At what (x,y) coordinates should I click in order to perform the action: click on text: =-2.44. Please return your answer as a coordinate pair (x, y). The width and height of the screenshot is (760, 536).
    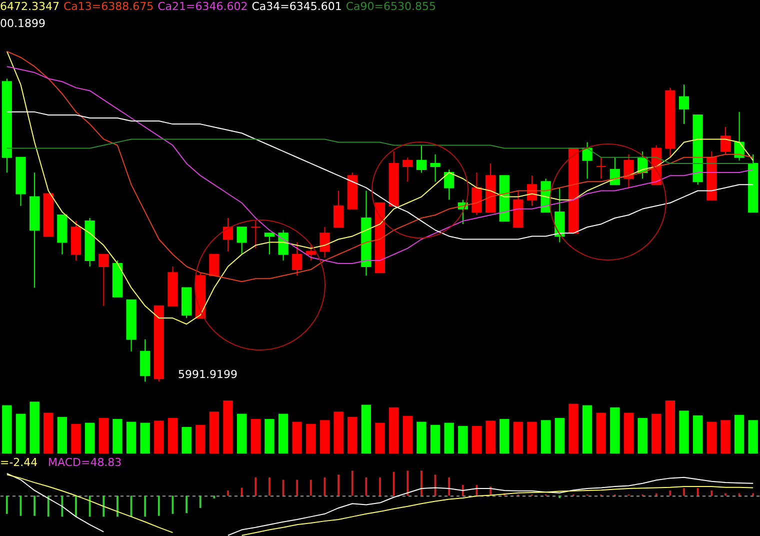
    Looking at the image, I should click on (19, 462).